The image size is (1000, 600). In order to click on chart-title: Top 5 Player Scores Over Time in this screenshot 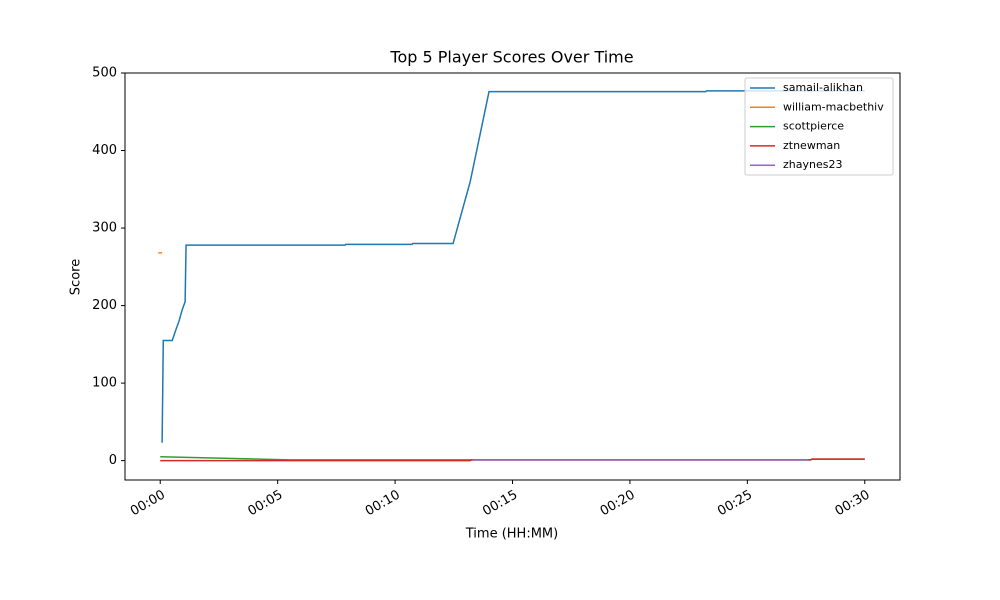, I will do `click(511, 57)`.